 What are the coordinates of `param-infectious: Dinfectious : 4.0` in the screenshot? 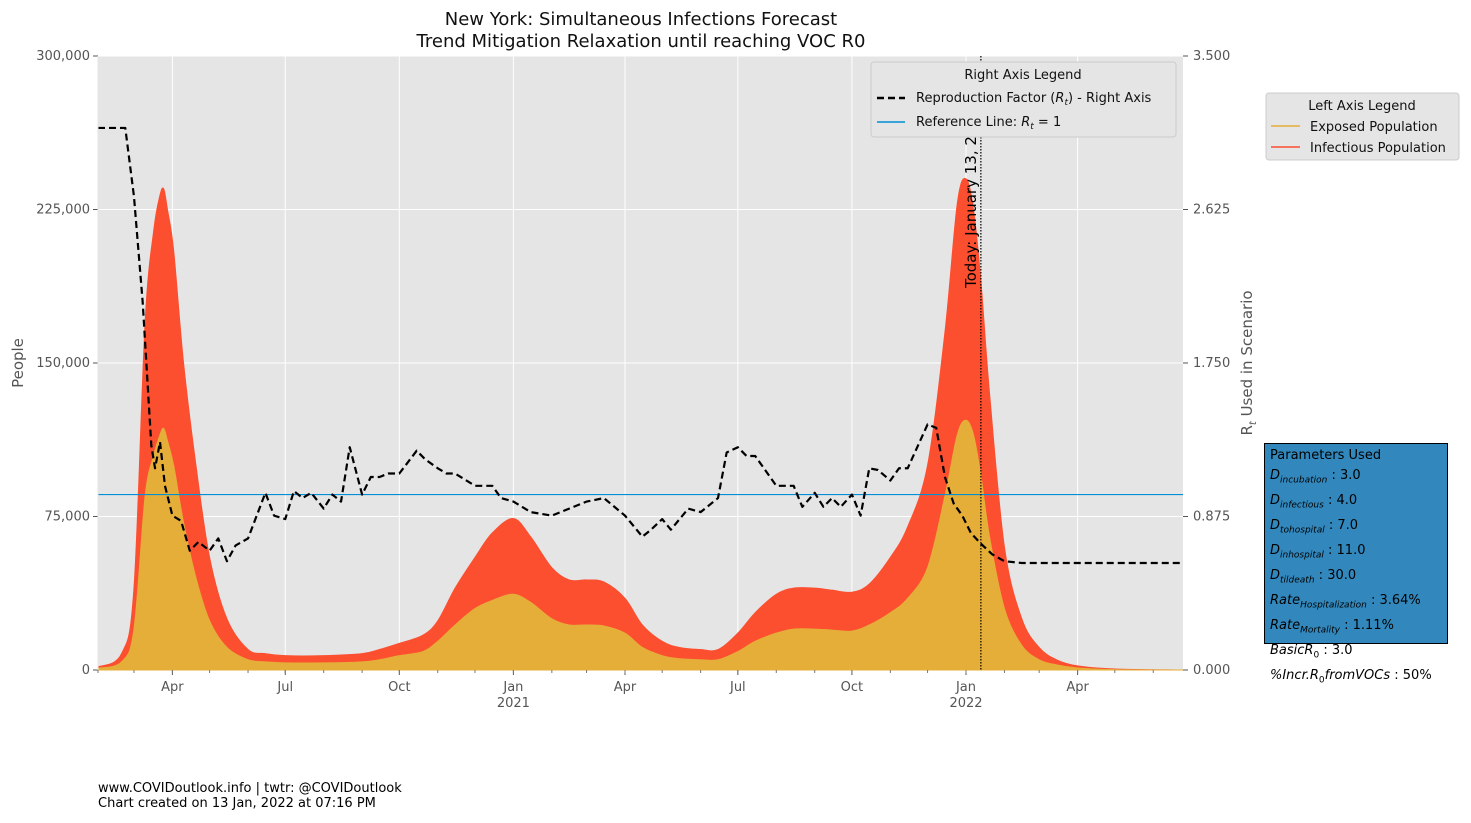 It's located at (1314, 501).